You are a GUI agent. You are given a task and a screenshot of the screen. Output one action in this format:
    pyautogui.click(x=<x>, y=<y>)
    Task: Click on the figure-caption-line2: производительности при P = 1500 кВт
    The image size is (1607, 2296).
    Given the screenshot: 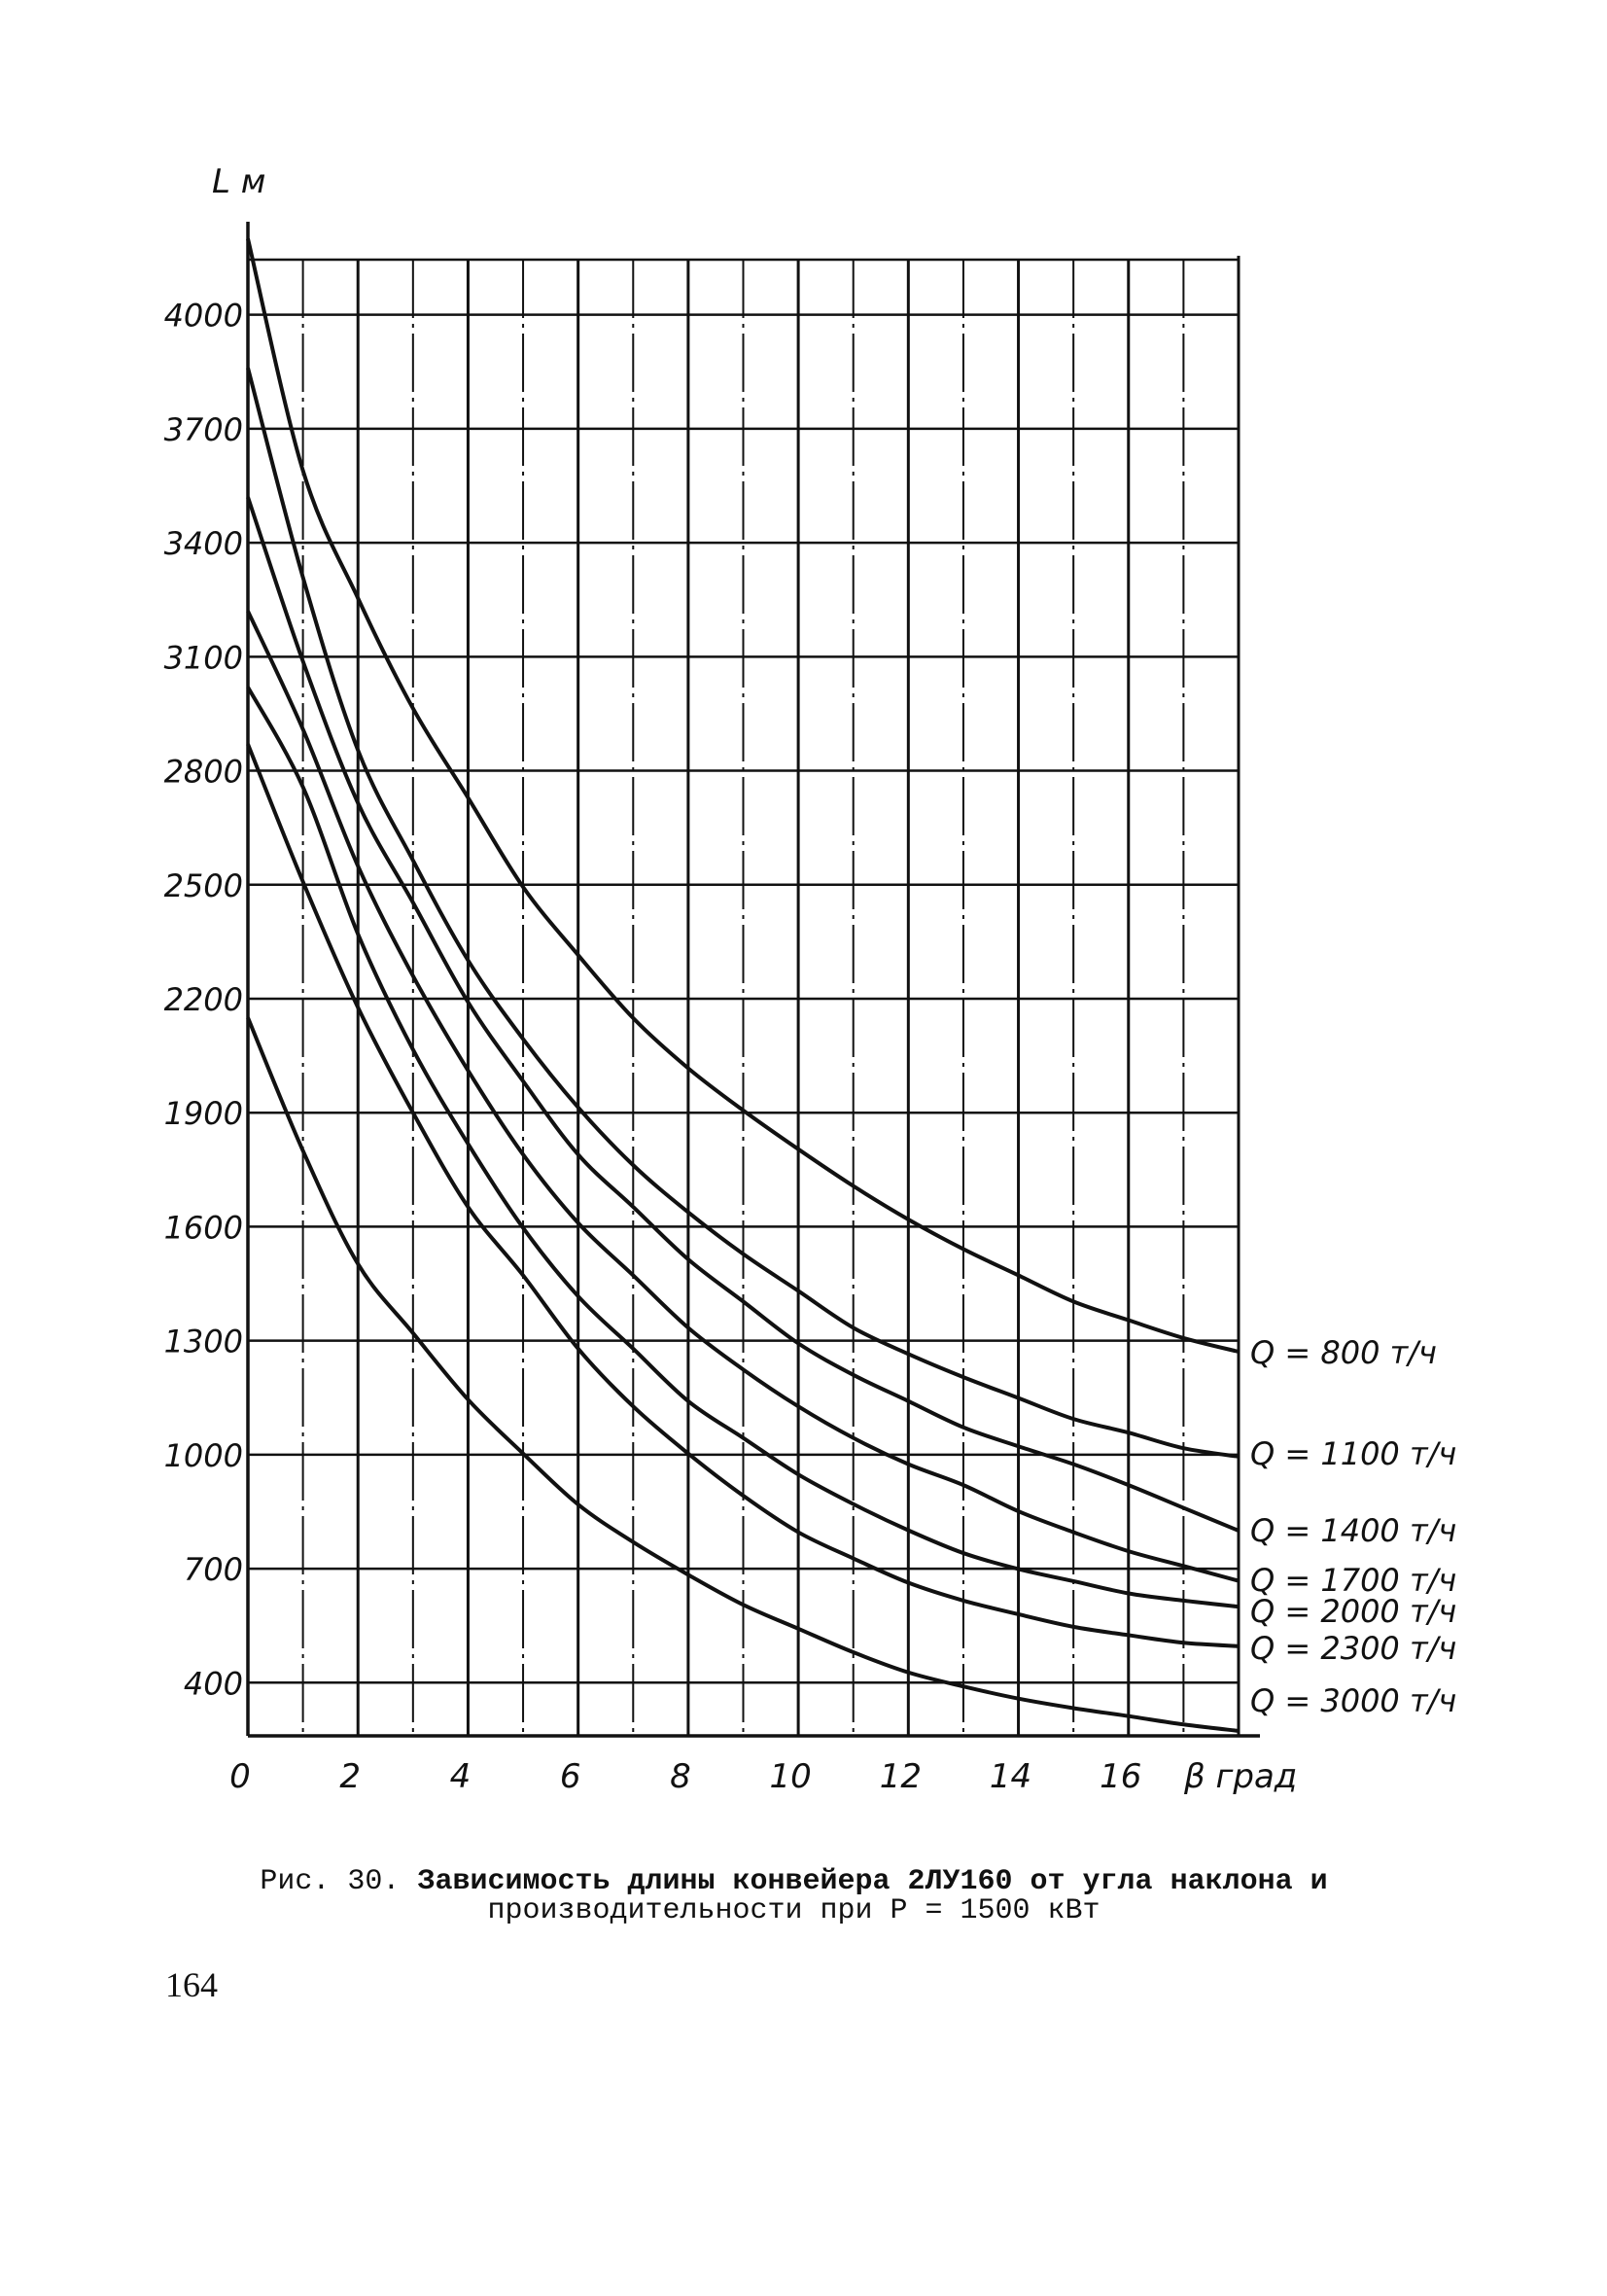 What is the action you would take?
    pyautogui.click(x=798, y=1911)
    